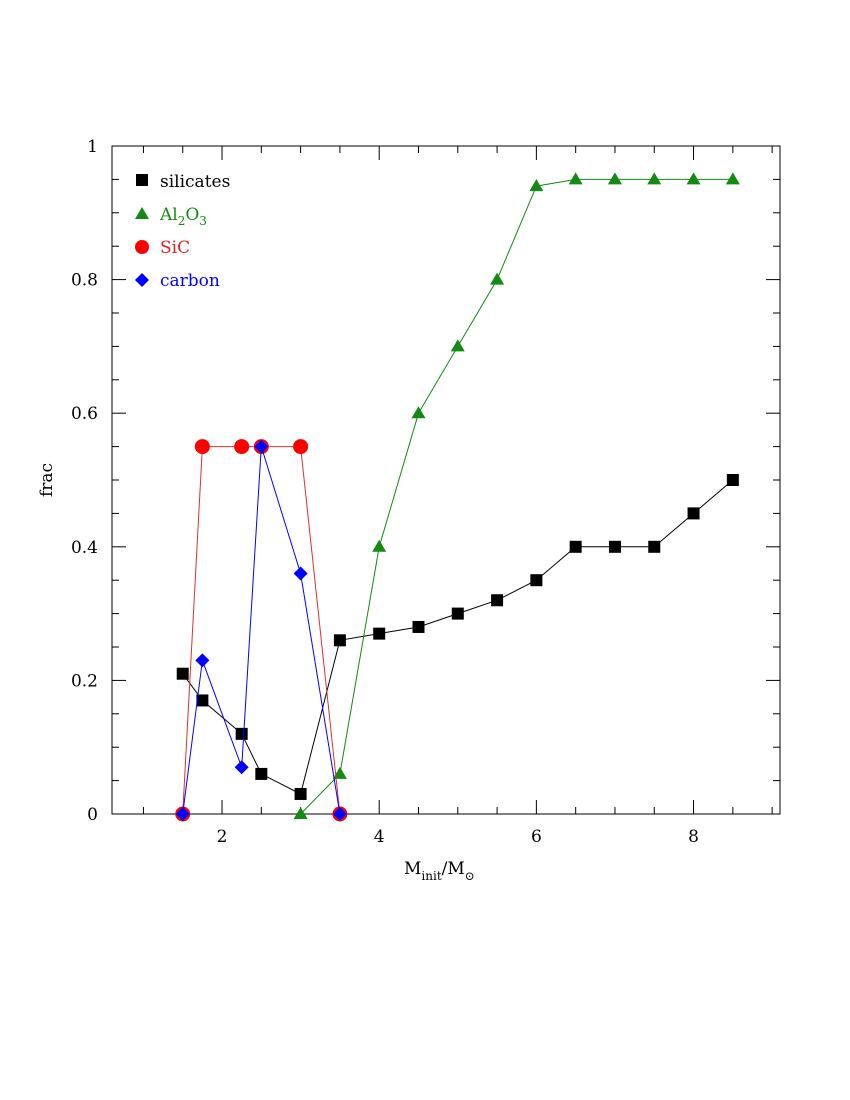  Describe the element at coordinates (92, 815) in the screenshot. I see `y-tick-label: 0` at that location.